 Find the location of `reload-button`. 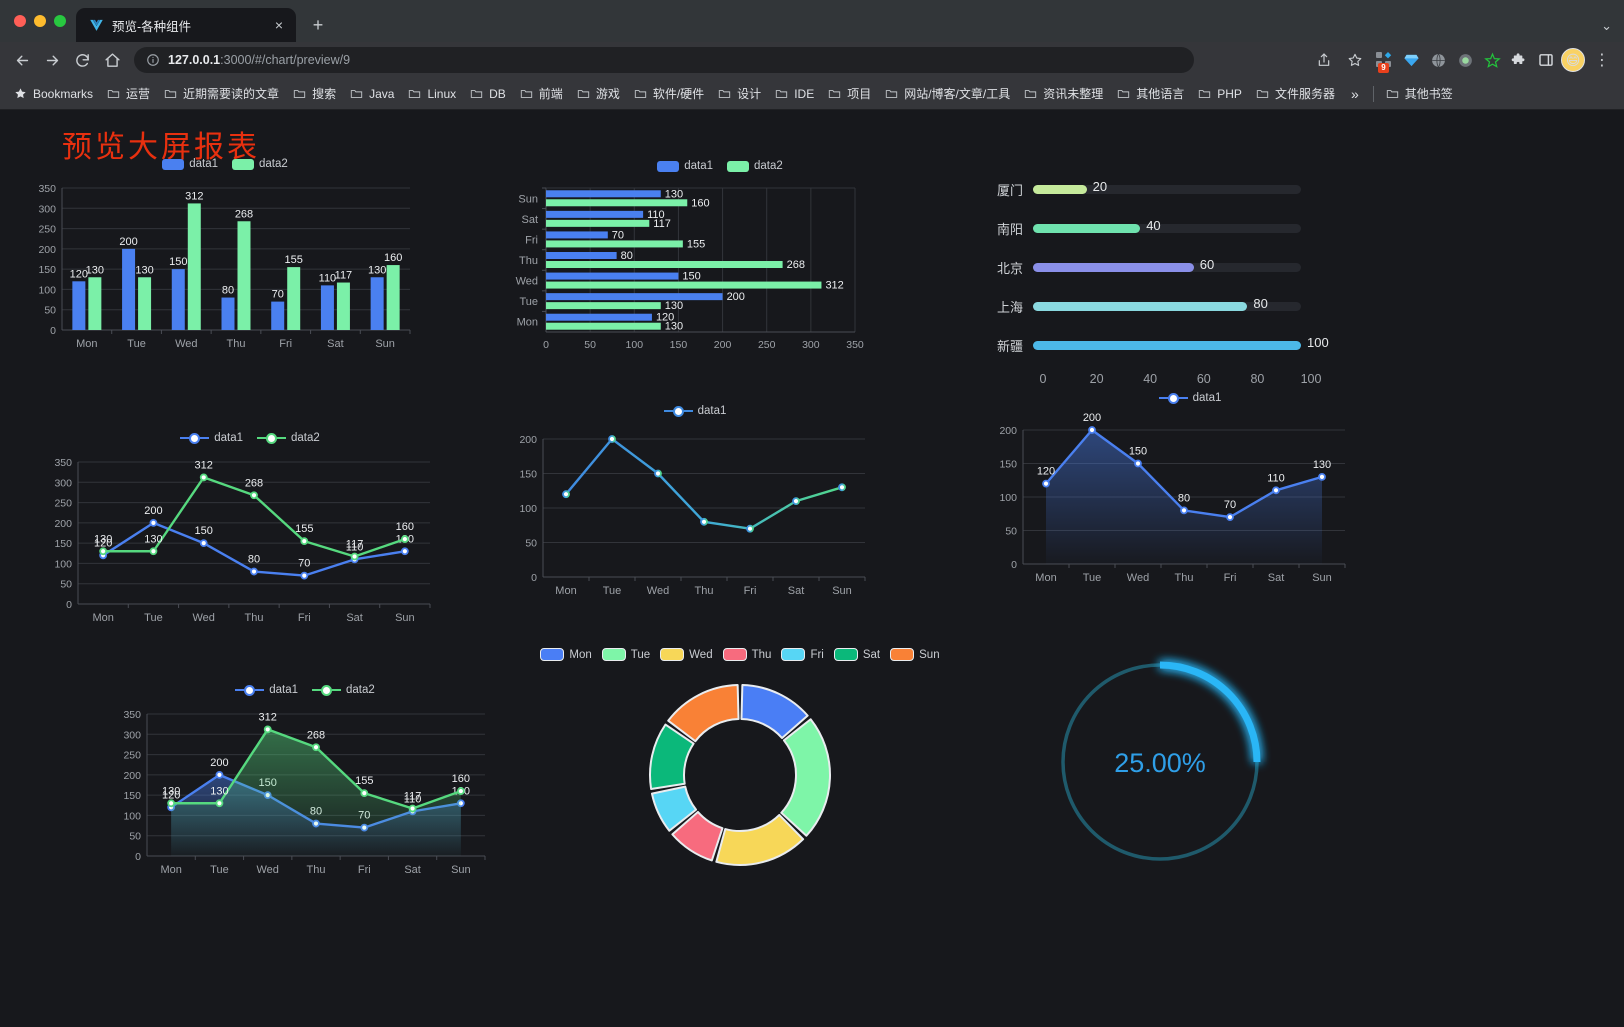

reload-button is located at coordinates (82, 60).